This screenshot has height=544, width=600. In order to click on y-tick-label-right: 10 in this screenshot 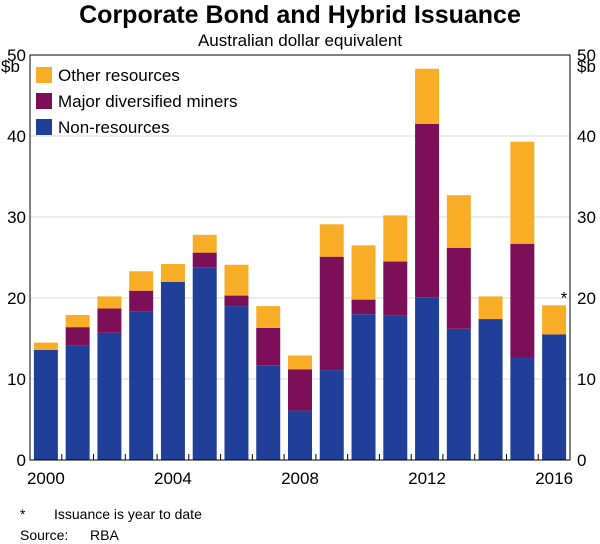, I will do `click(586, 379)`.